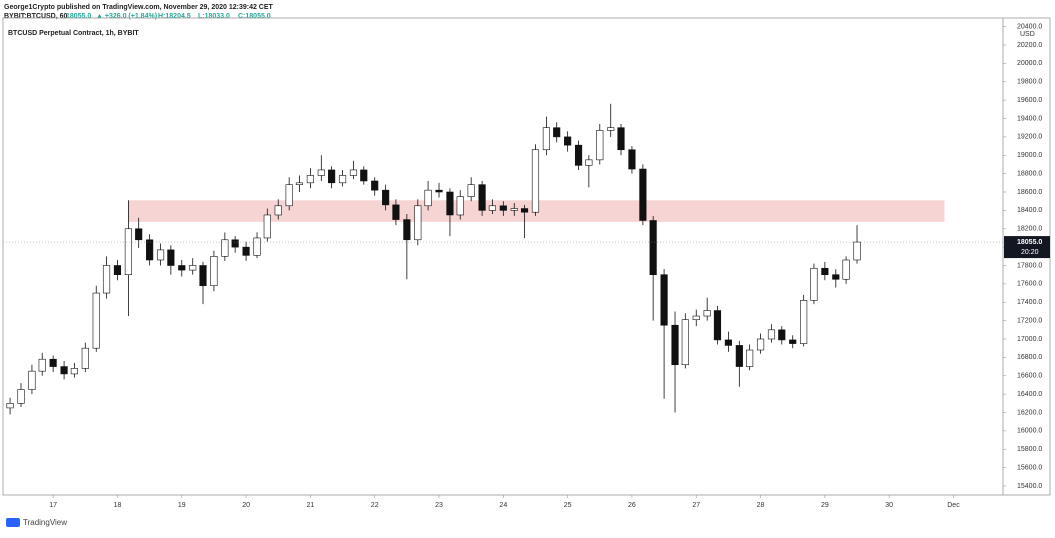  What do you see at coordinates (632, 505) in the screenshot?
I see `x-tick-label: 26` at bounding box center [632, 505].